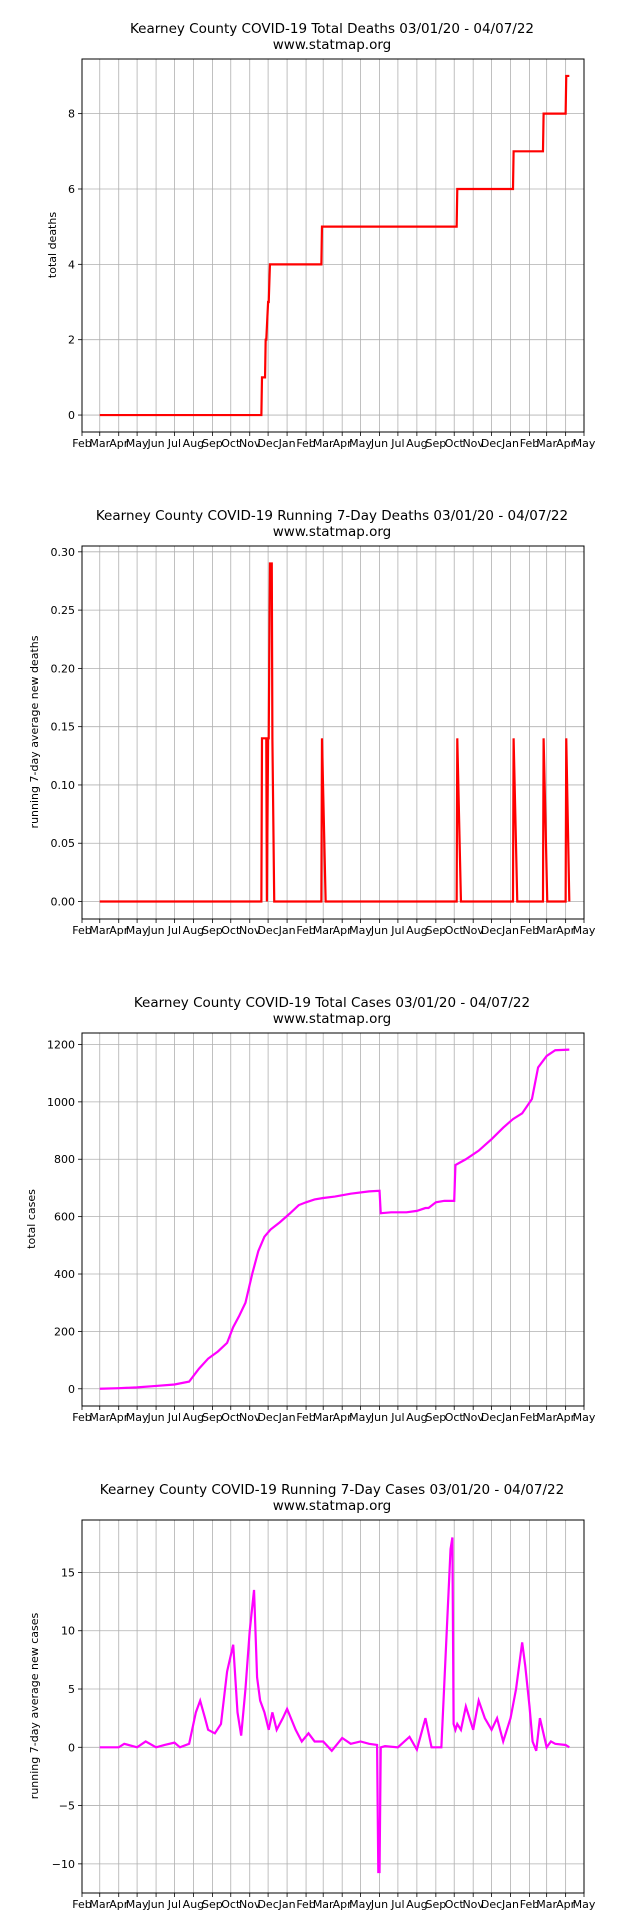  I want to click on y-tick-label: 800, so click(64, 1159).